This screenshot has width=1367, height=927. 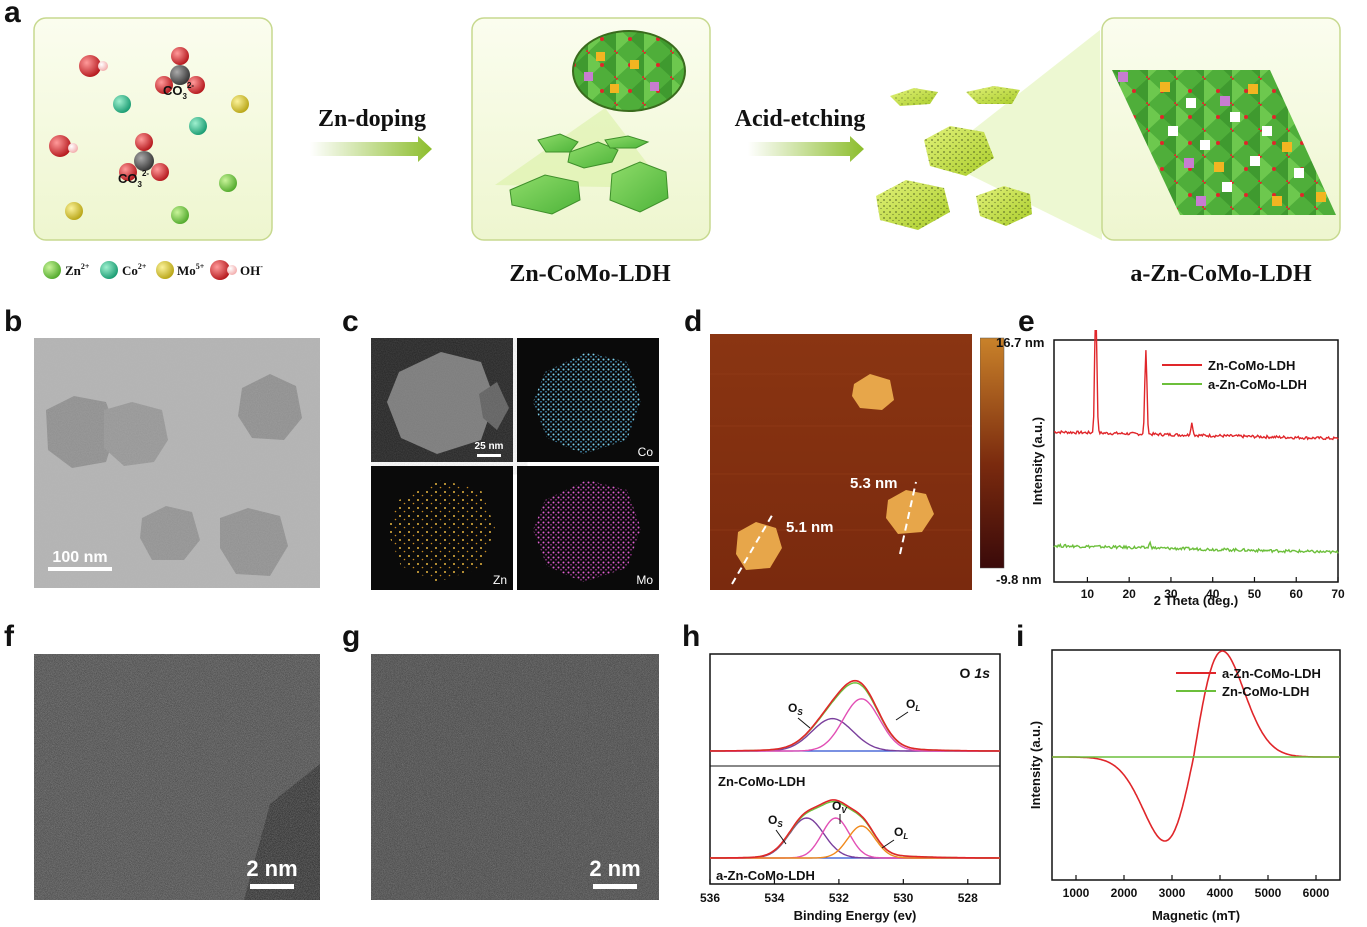 What do you see at coordinates (1338, 594) in the screenshot?
I see `xrd-xtick-label-6: 70` at bounding box center [1338, 594].